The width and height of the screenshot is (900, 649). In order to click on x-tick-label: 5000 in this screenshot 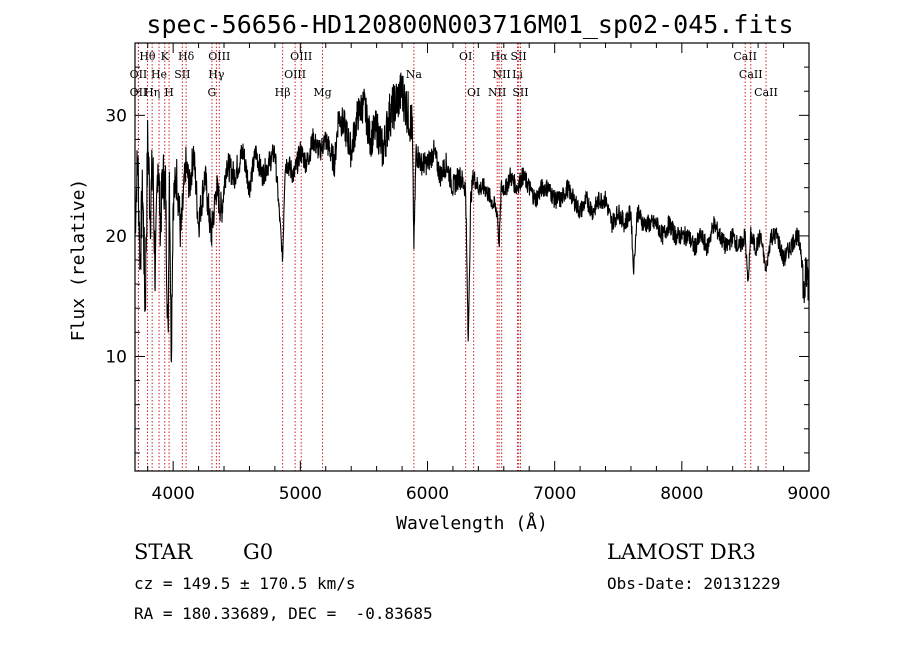, I will do `click(300, 494)`.